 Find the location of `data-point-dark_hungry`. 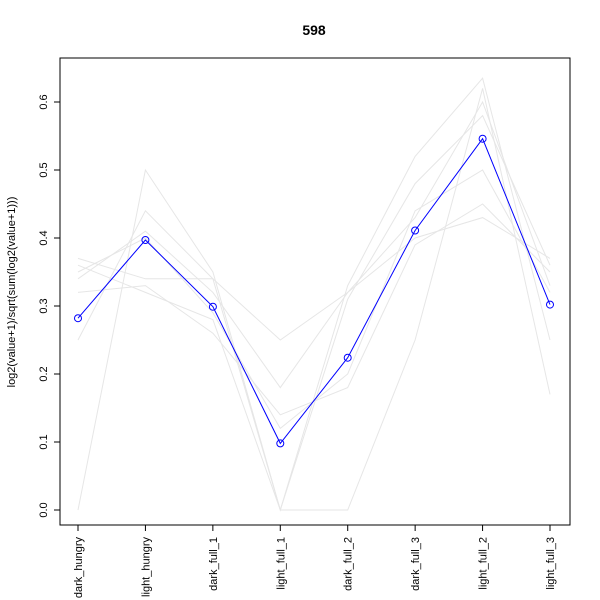

data-point-dark_hungry is located at coordinates (78, 318).